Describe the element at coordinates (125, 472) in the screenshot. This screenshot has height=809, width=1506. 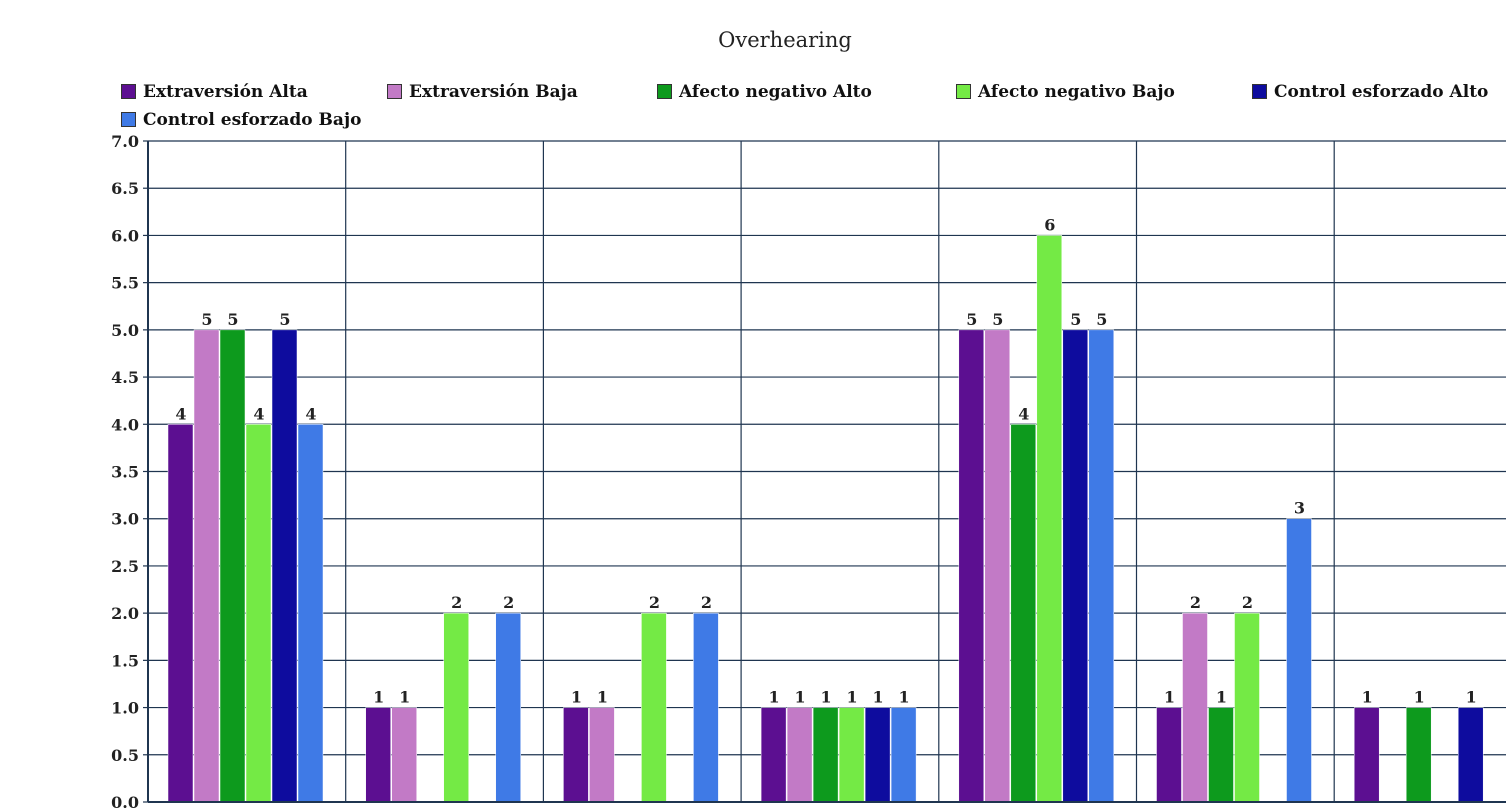
I see `y-tick-label: 3.5` at that location.